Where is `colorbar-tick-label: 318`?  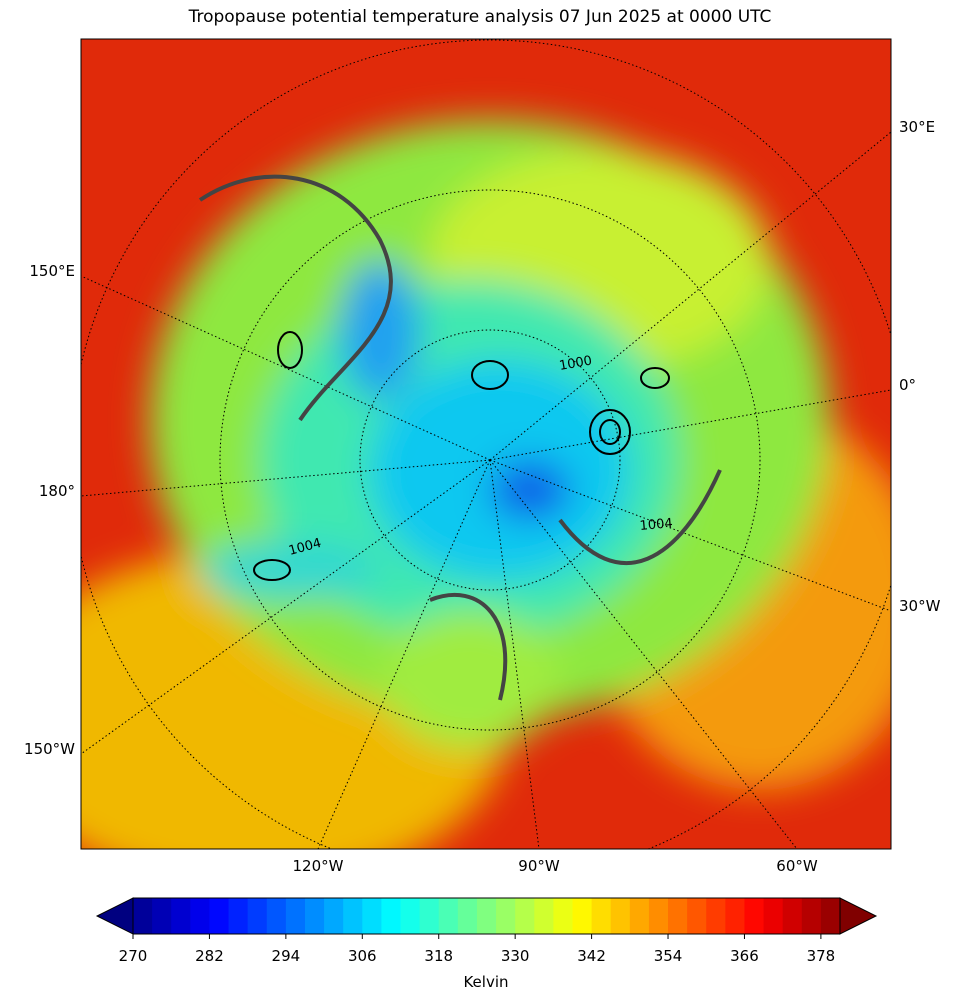 colorbar-tick-label: 318 is located at coordinates (438, 956).